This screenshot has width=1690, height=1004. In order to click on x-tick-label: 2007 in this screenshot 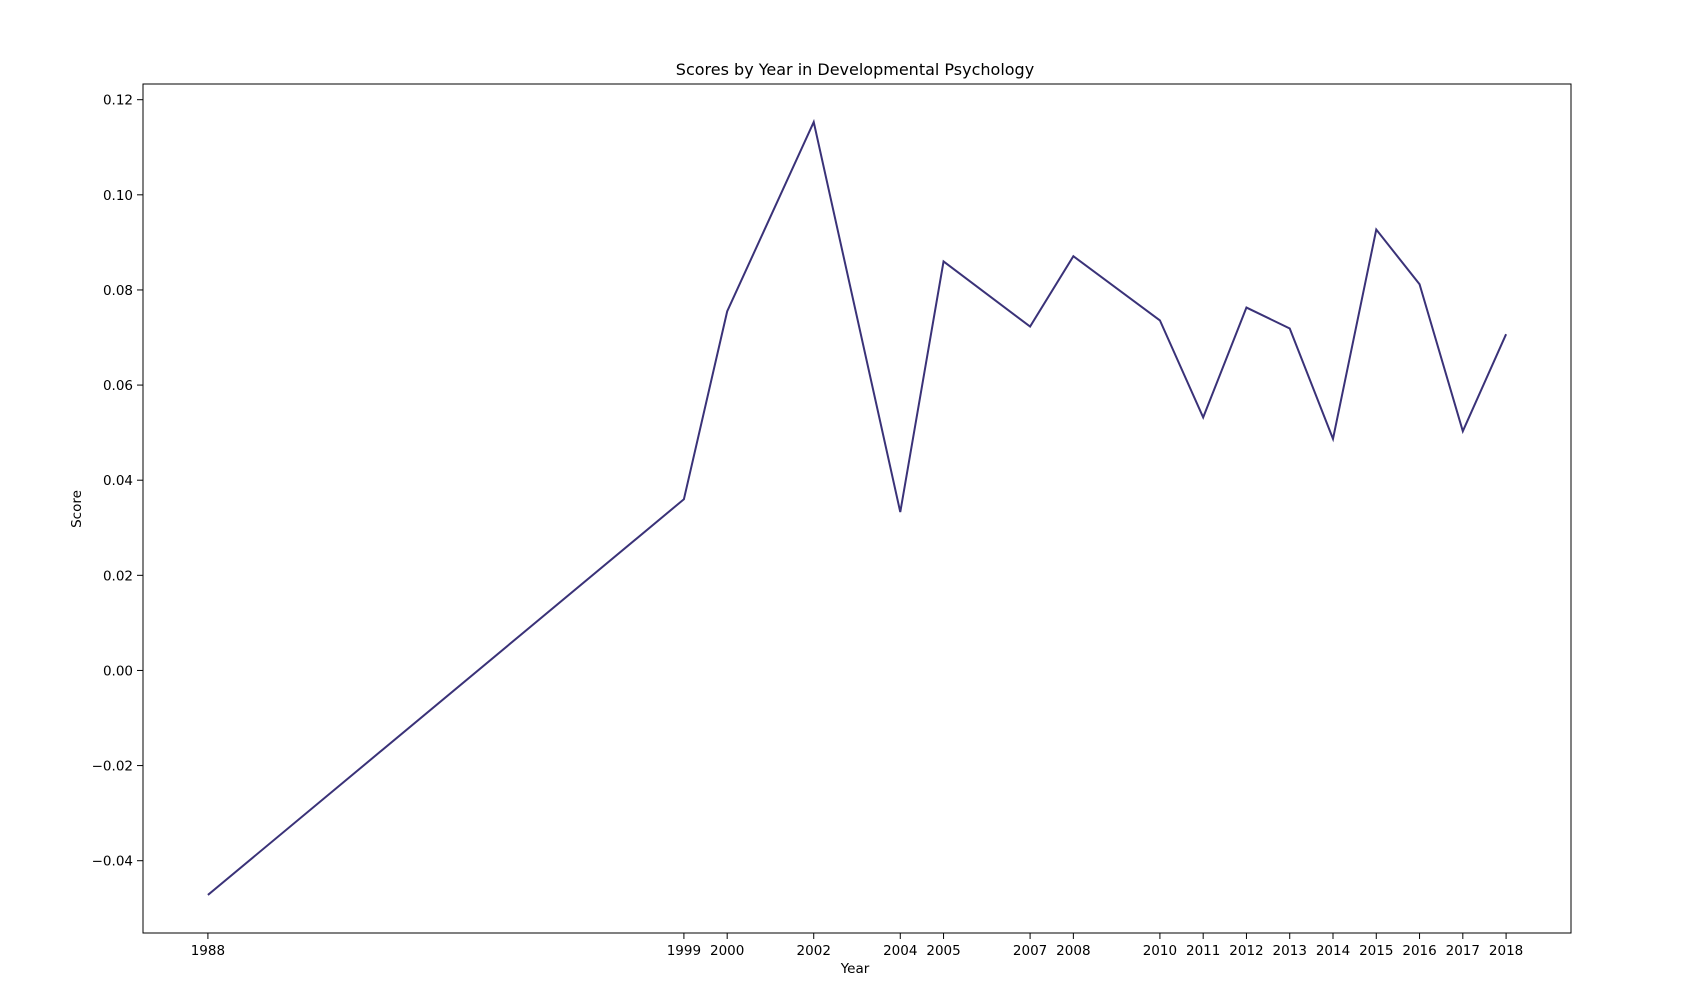, I will do `click(1030, 951)`.